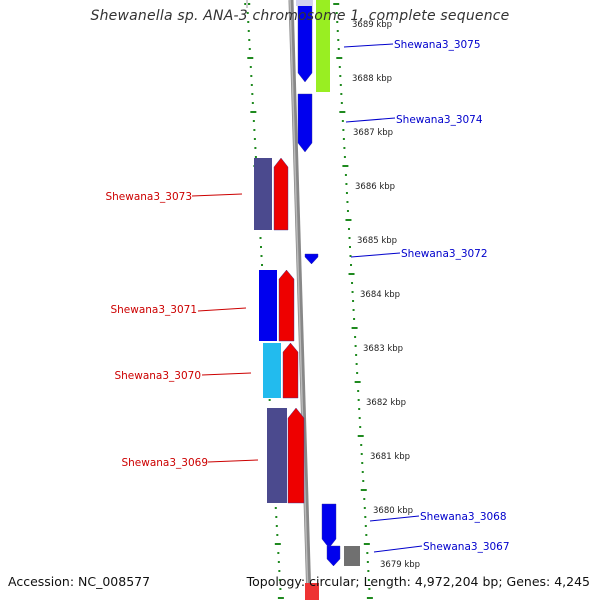  I want to click on accession-text: Accession: NC_008577, so click(79, 581).